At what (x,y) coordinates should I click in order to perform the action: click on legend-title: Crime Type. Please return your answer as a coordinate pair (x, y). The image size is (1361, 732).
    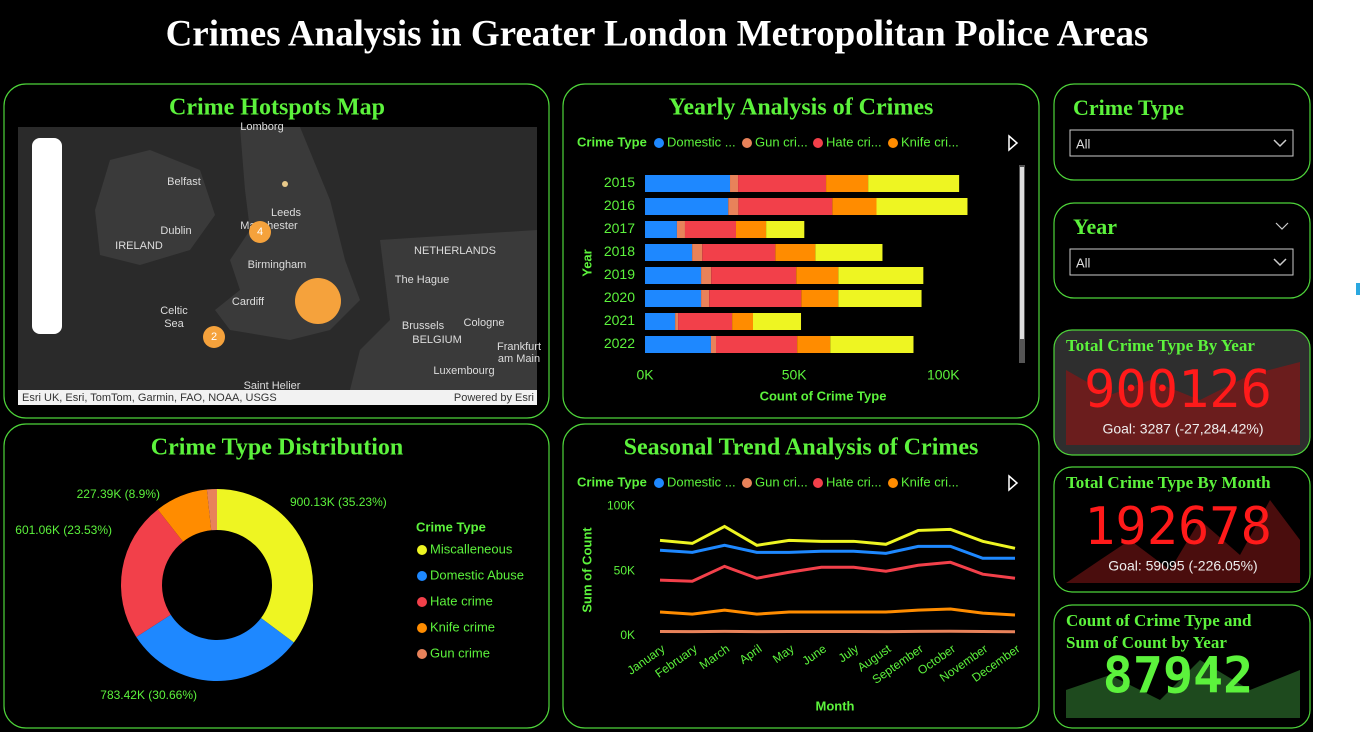
    Looking at the image, I should click on (612, 141).